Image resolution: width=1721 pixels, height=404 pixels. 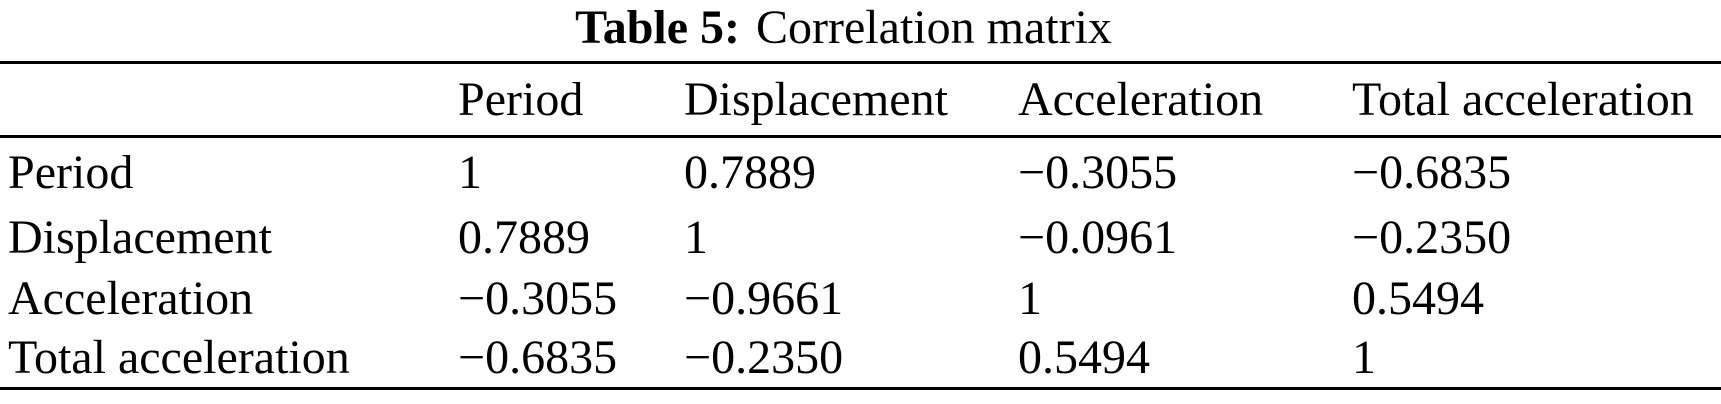 I want to click on row-label: Displacement, so click(x=140, y=237).